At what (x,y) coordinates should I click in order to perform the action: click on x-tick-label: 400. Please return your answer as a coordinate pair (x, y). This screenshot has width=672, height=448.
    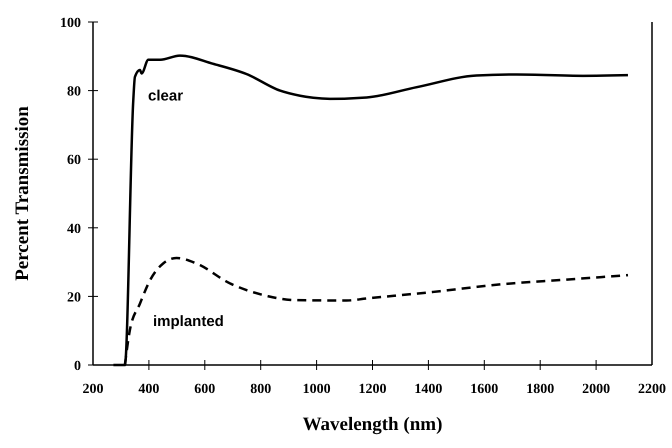
    Looking at the image, I should click on (149, 389).